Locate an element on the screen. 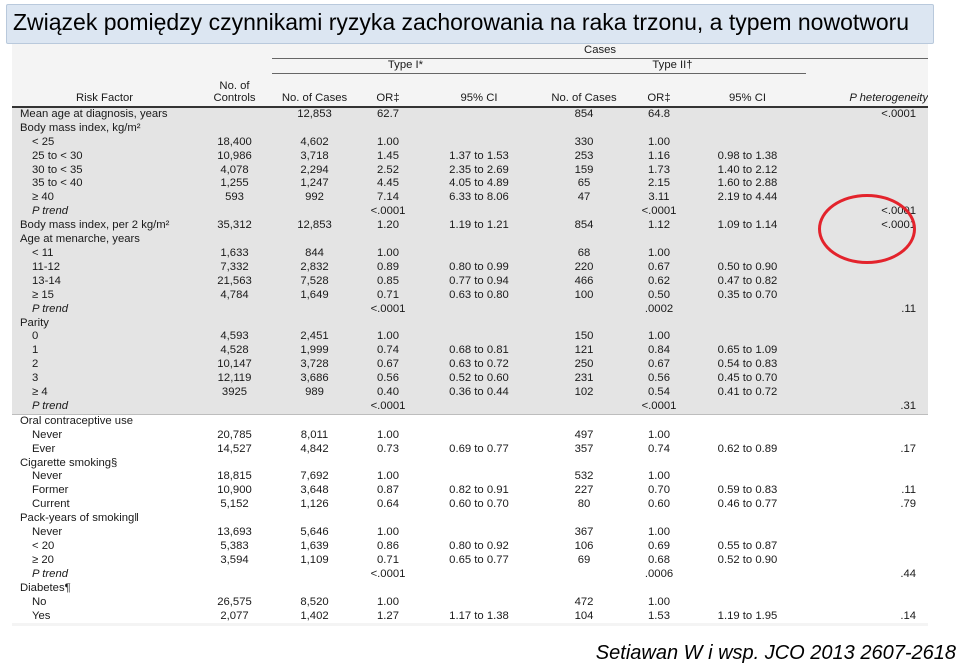 The height and width of the screenshot is (667, 960). risk-factor-cell: 35 to < 40 is located at coordinates (104, 184).